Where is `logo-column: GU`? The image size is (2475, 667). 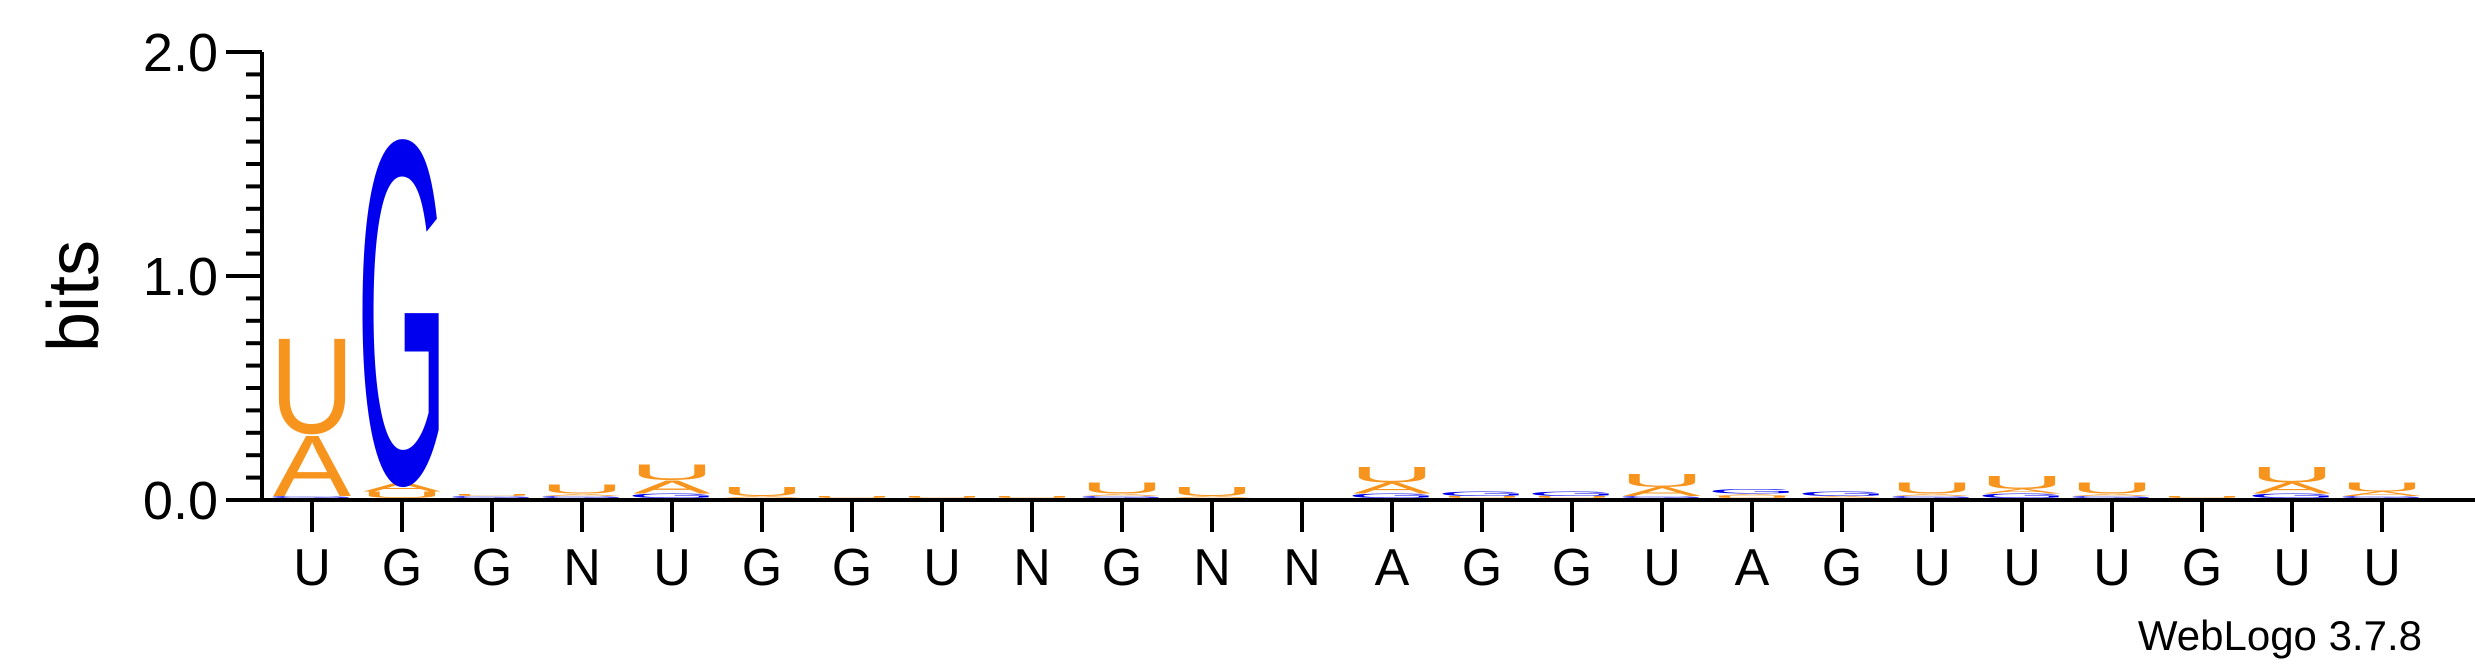 logo-column: GU is located at coordinates (492, 496).